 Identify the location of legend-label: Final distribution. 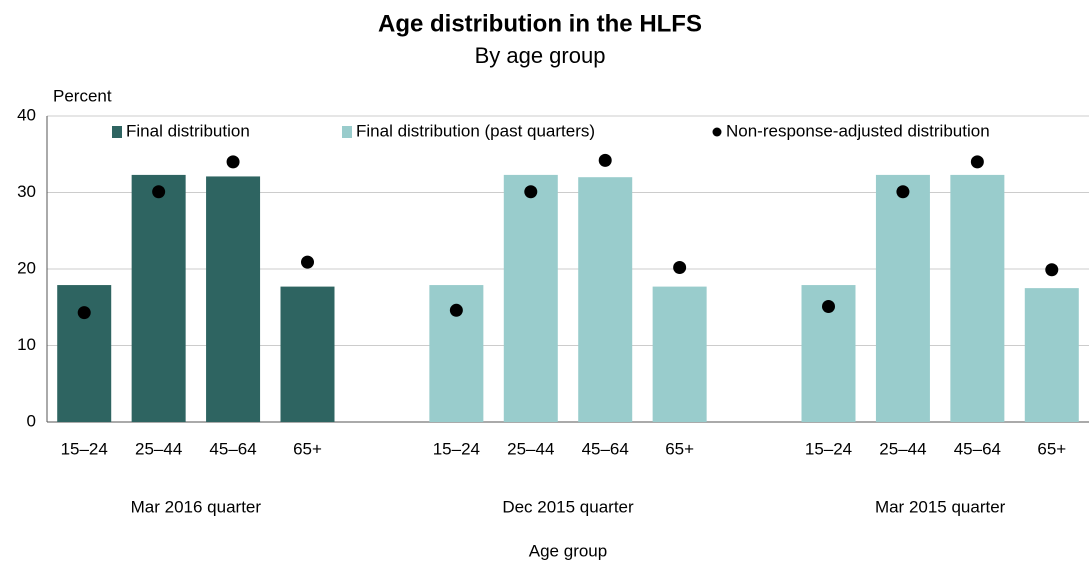
(188, 130).